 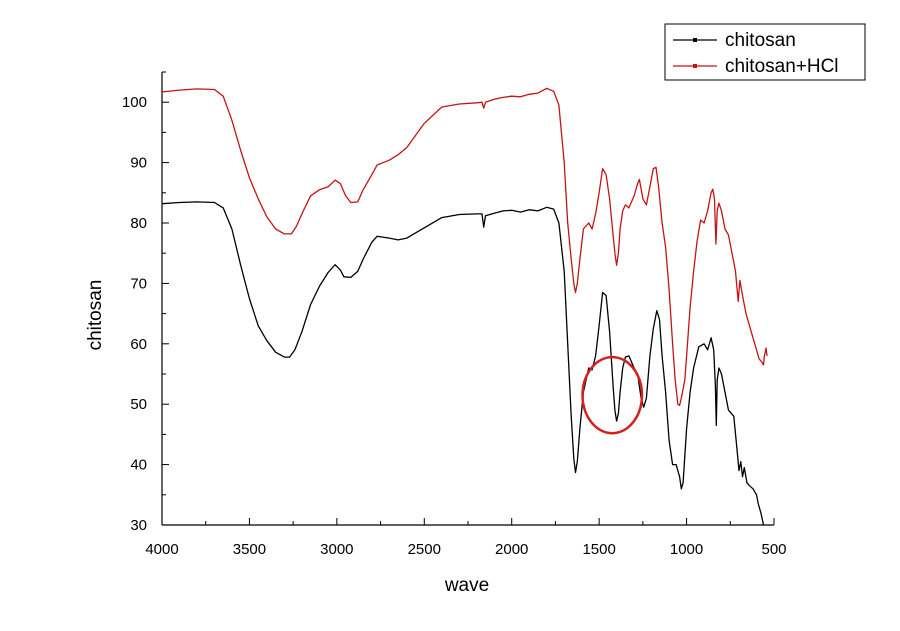 What do you see at coordinates (134, 102) in the screenshot?
I see `y-tick-label: 100` at bounding box center [134, 102].